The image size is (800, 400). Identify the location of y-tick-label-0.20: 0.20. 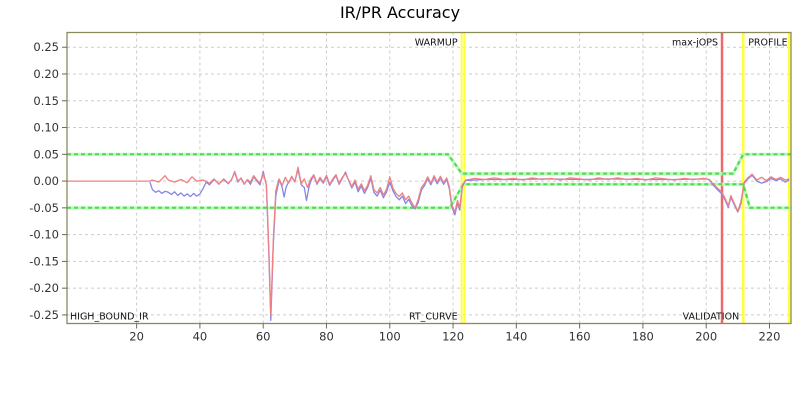
(46, 74).